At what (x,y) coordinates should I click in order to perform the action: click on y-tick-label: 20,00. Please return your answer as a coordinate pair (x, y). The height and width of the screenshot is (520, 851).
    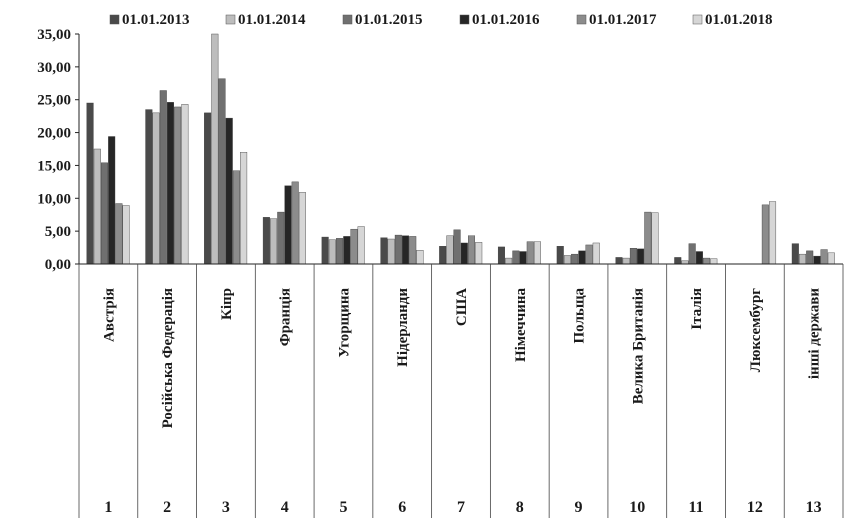
    Looking at the image, I should click on (54, 134).